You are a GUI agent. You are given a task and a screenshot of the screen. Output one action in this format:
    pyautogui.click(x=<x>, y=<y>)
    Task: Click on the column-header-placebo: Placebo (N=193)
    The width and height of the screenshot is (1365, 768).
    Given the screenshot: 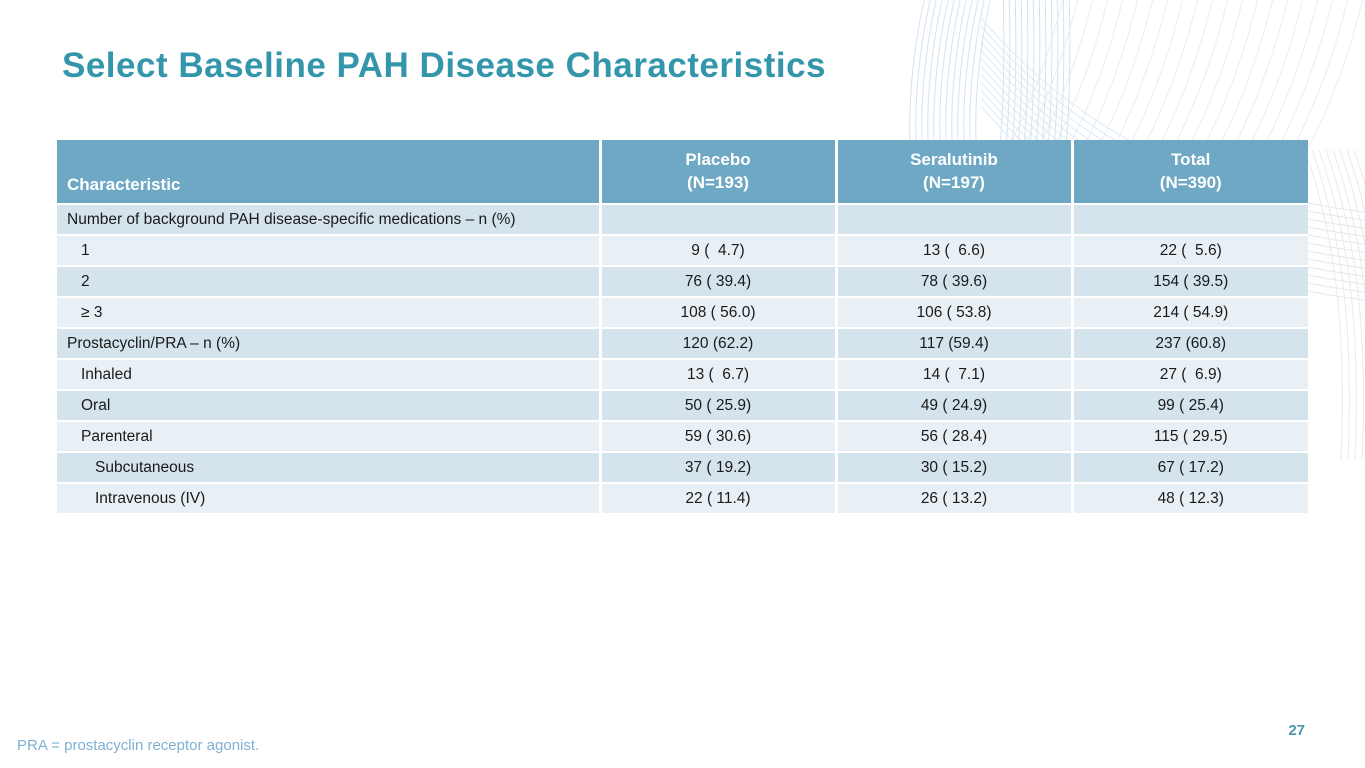 What is the action you would take?
    pyautogui.click(x=718, y=172)
    